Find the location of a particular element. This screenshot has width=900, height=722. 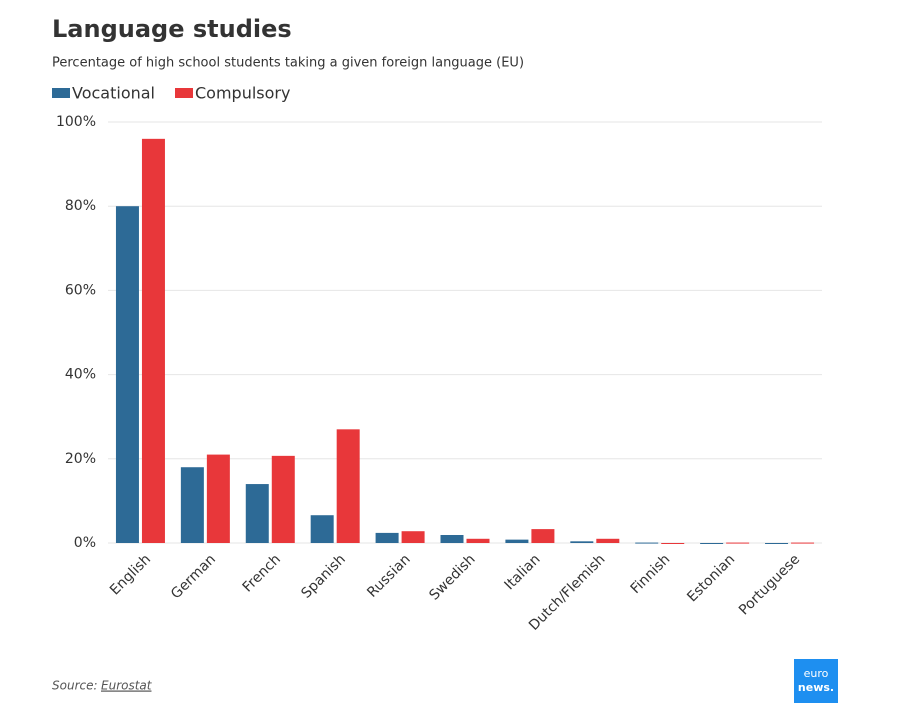

y-tick-label: 20% is located at coordinates (80, 459).